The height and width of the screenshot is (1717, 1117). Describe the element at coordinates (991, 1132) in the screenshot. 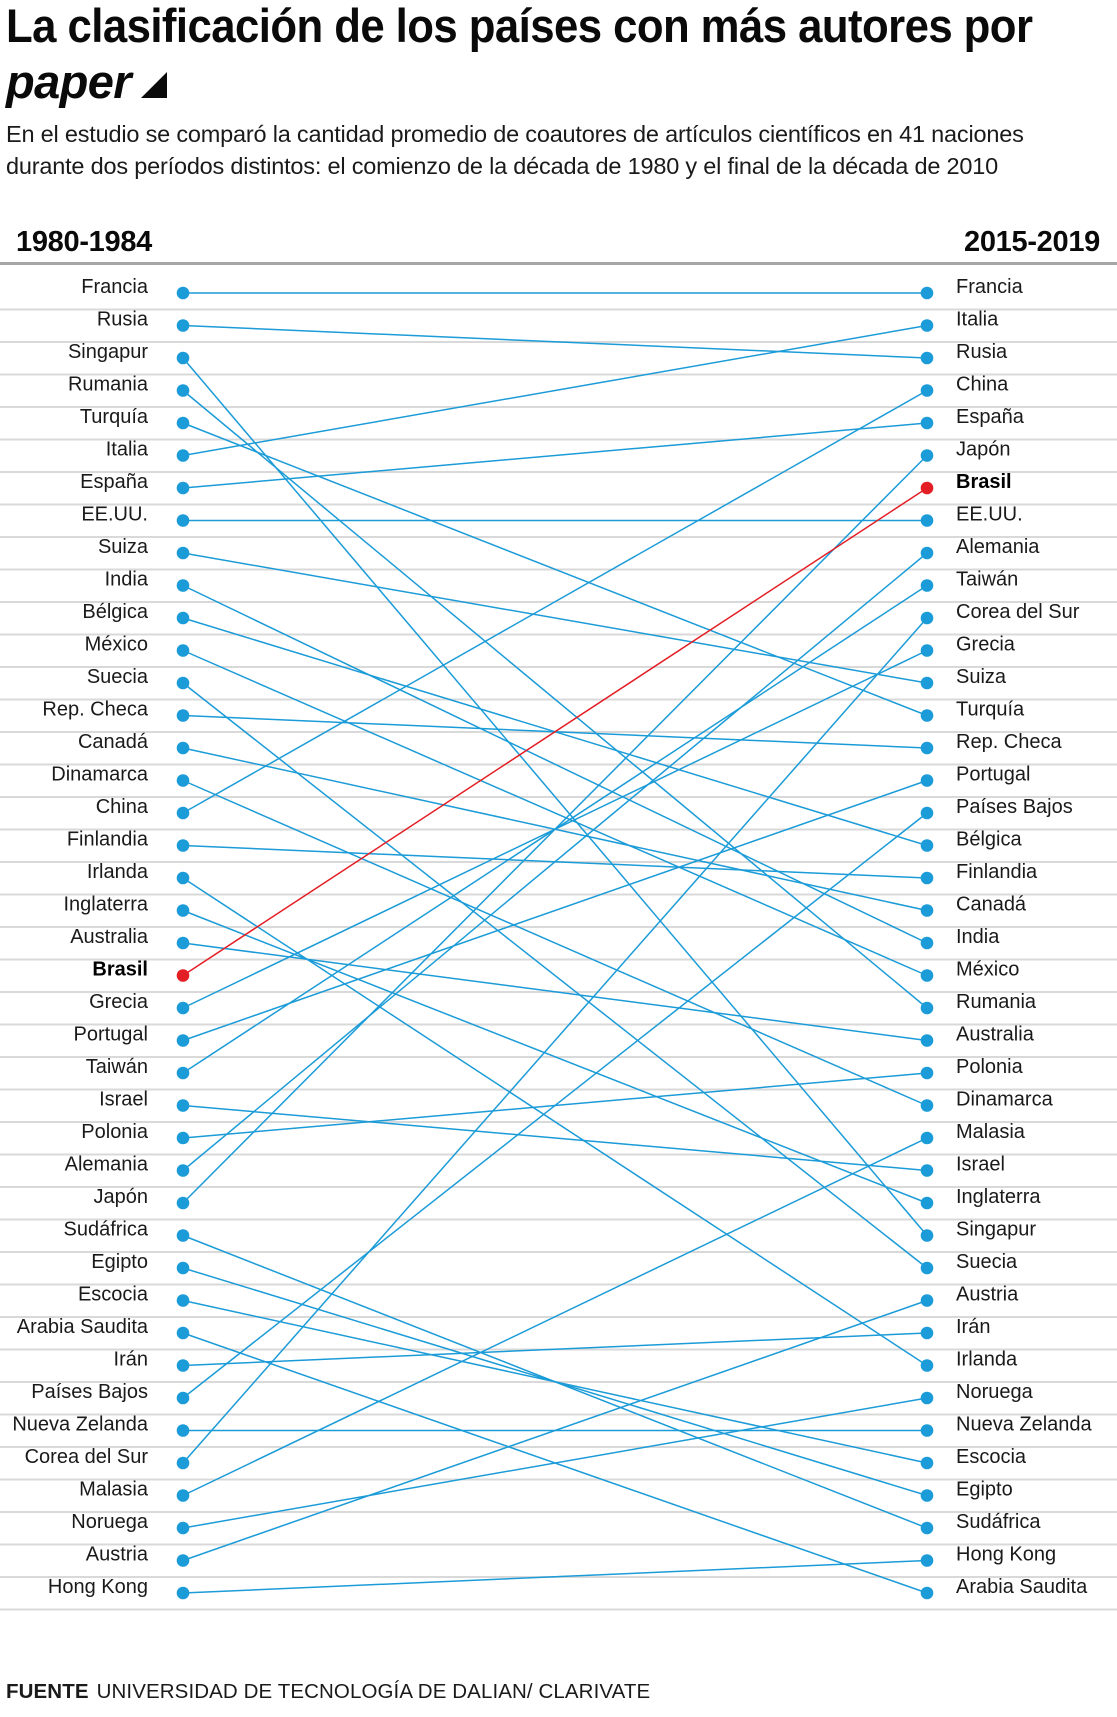

I see `right-label: Malasia` at that location.